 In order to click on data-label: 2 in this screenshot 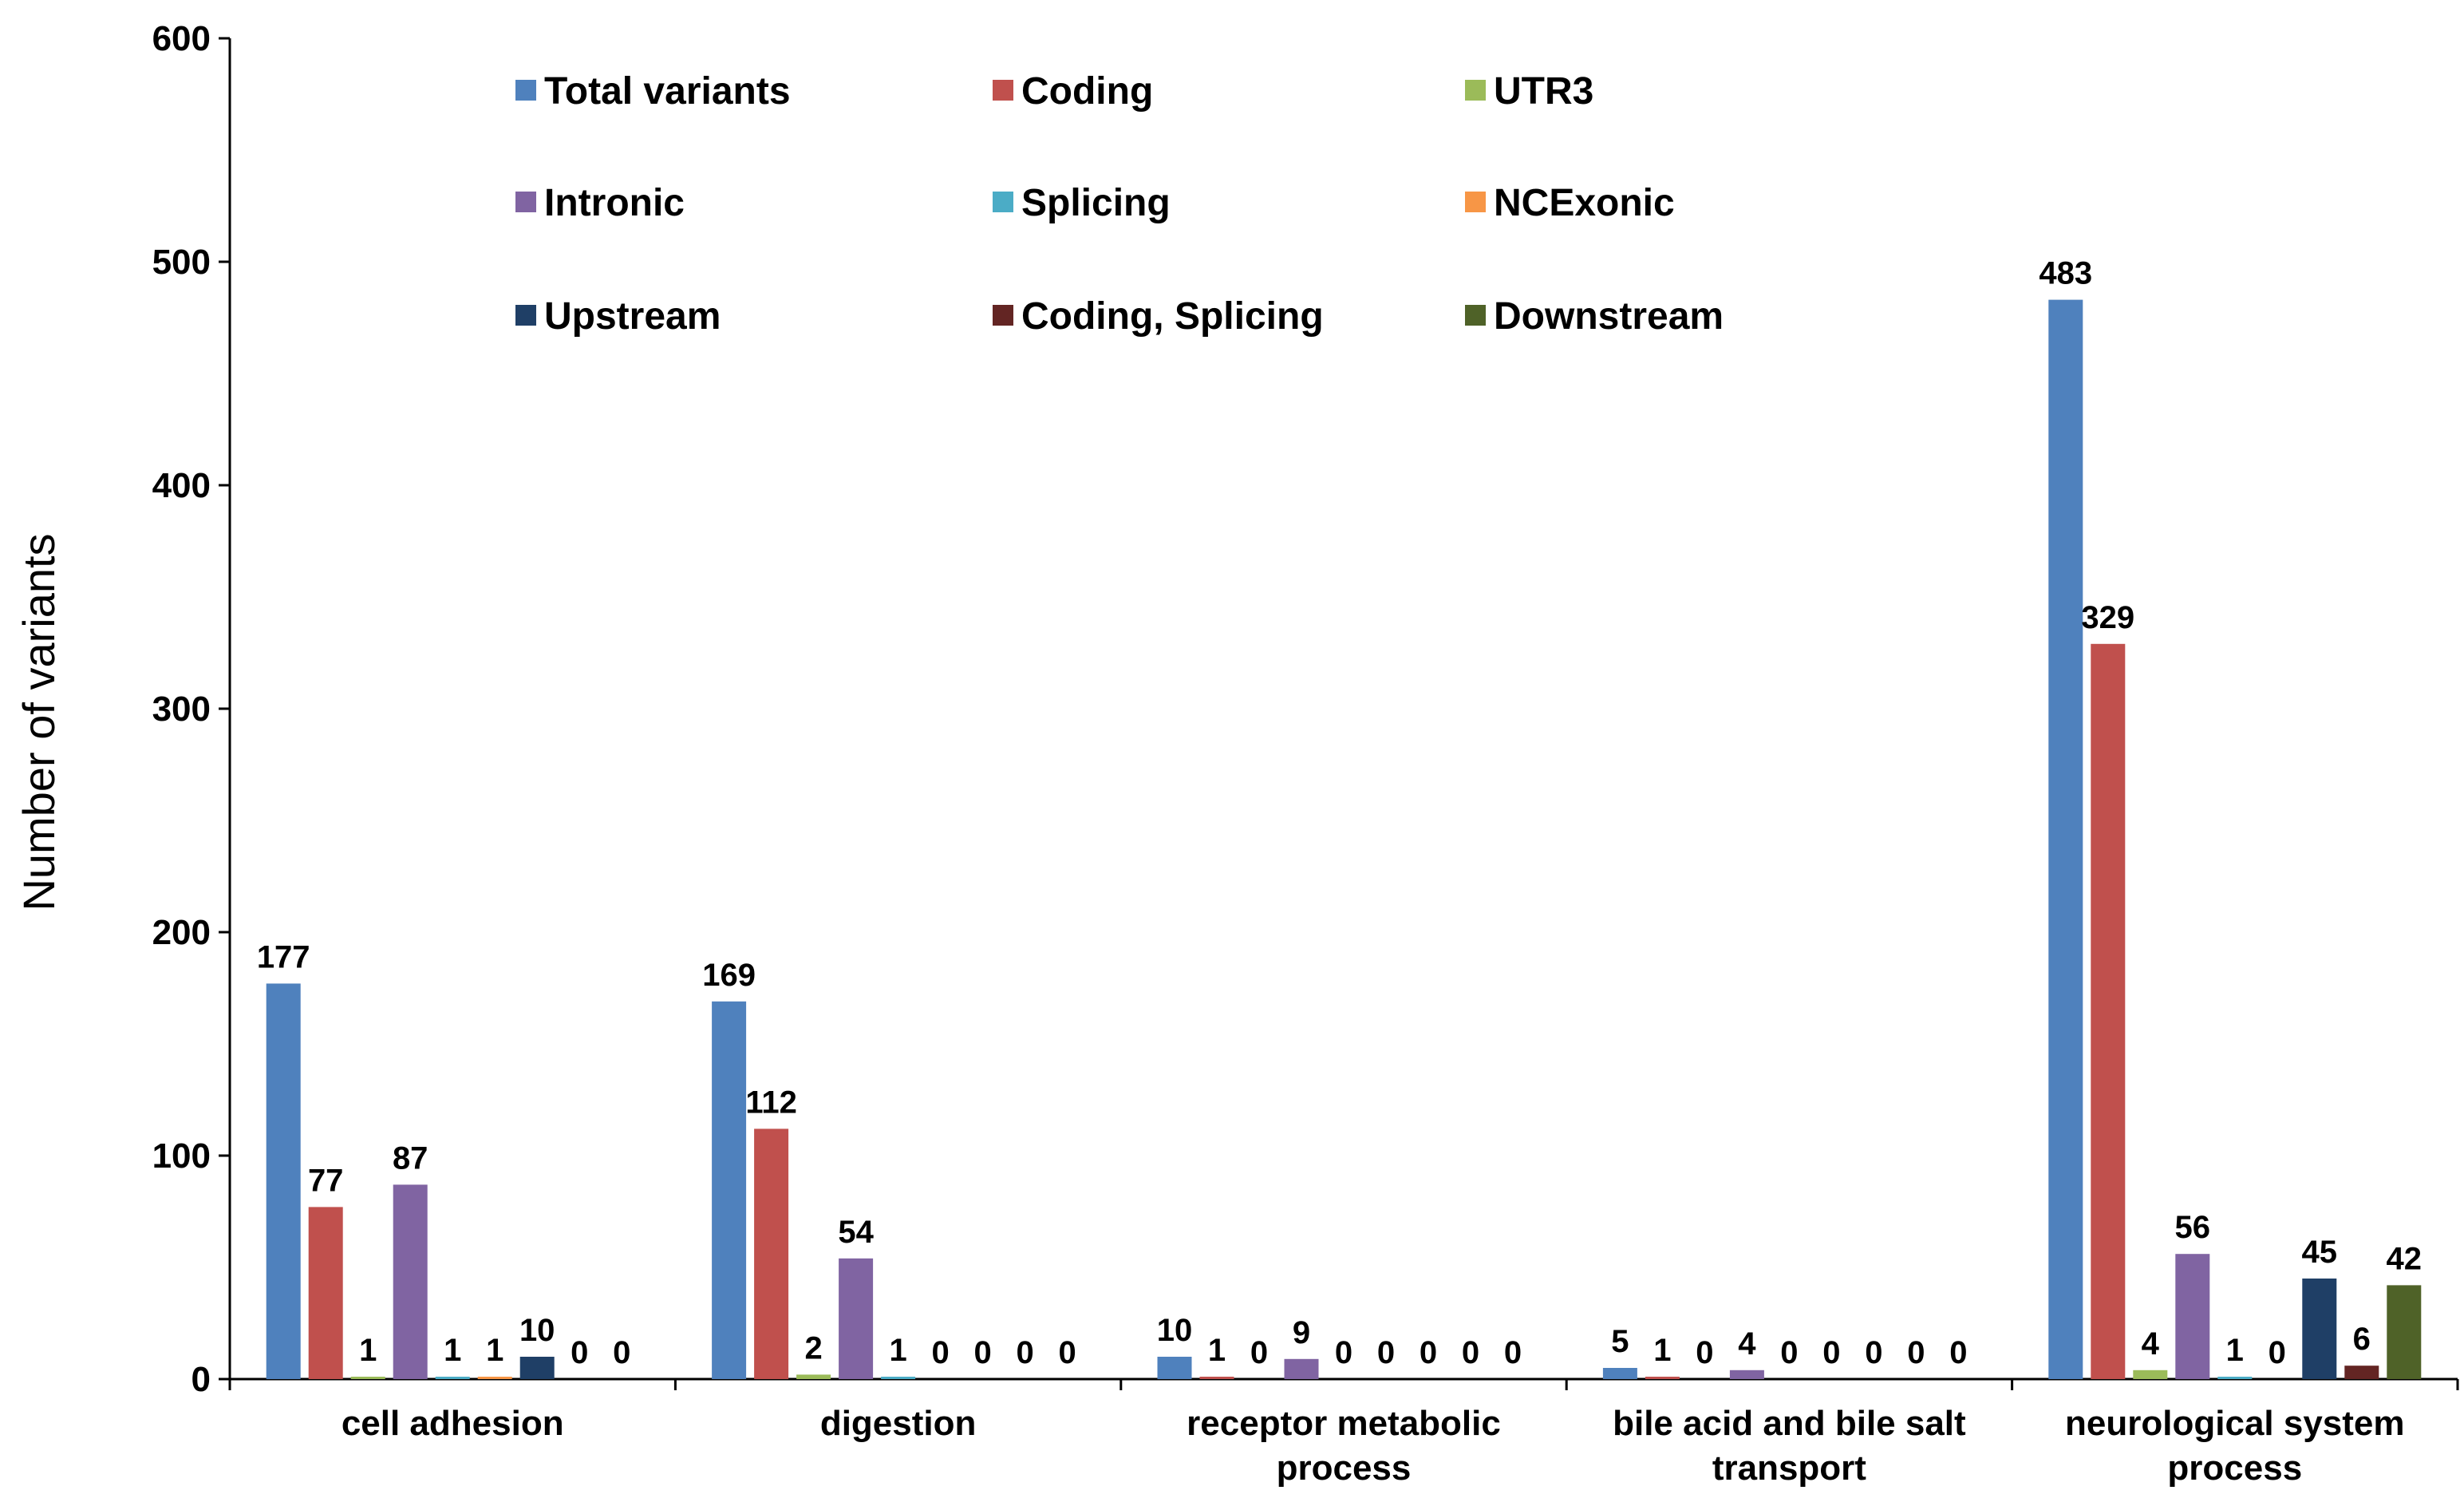, I will do `click(813, 1348)`.